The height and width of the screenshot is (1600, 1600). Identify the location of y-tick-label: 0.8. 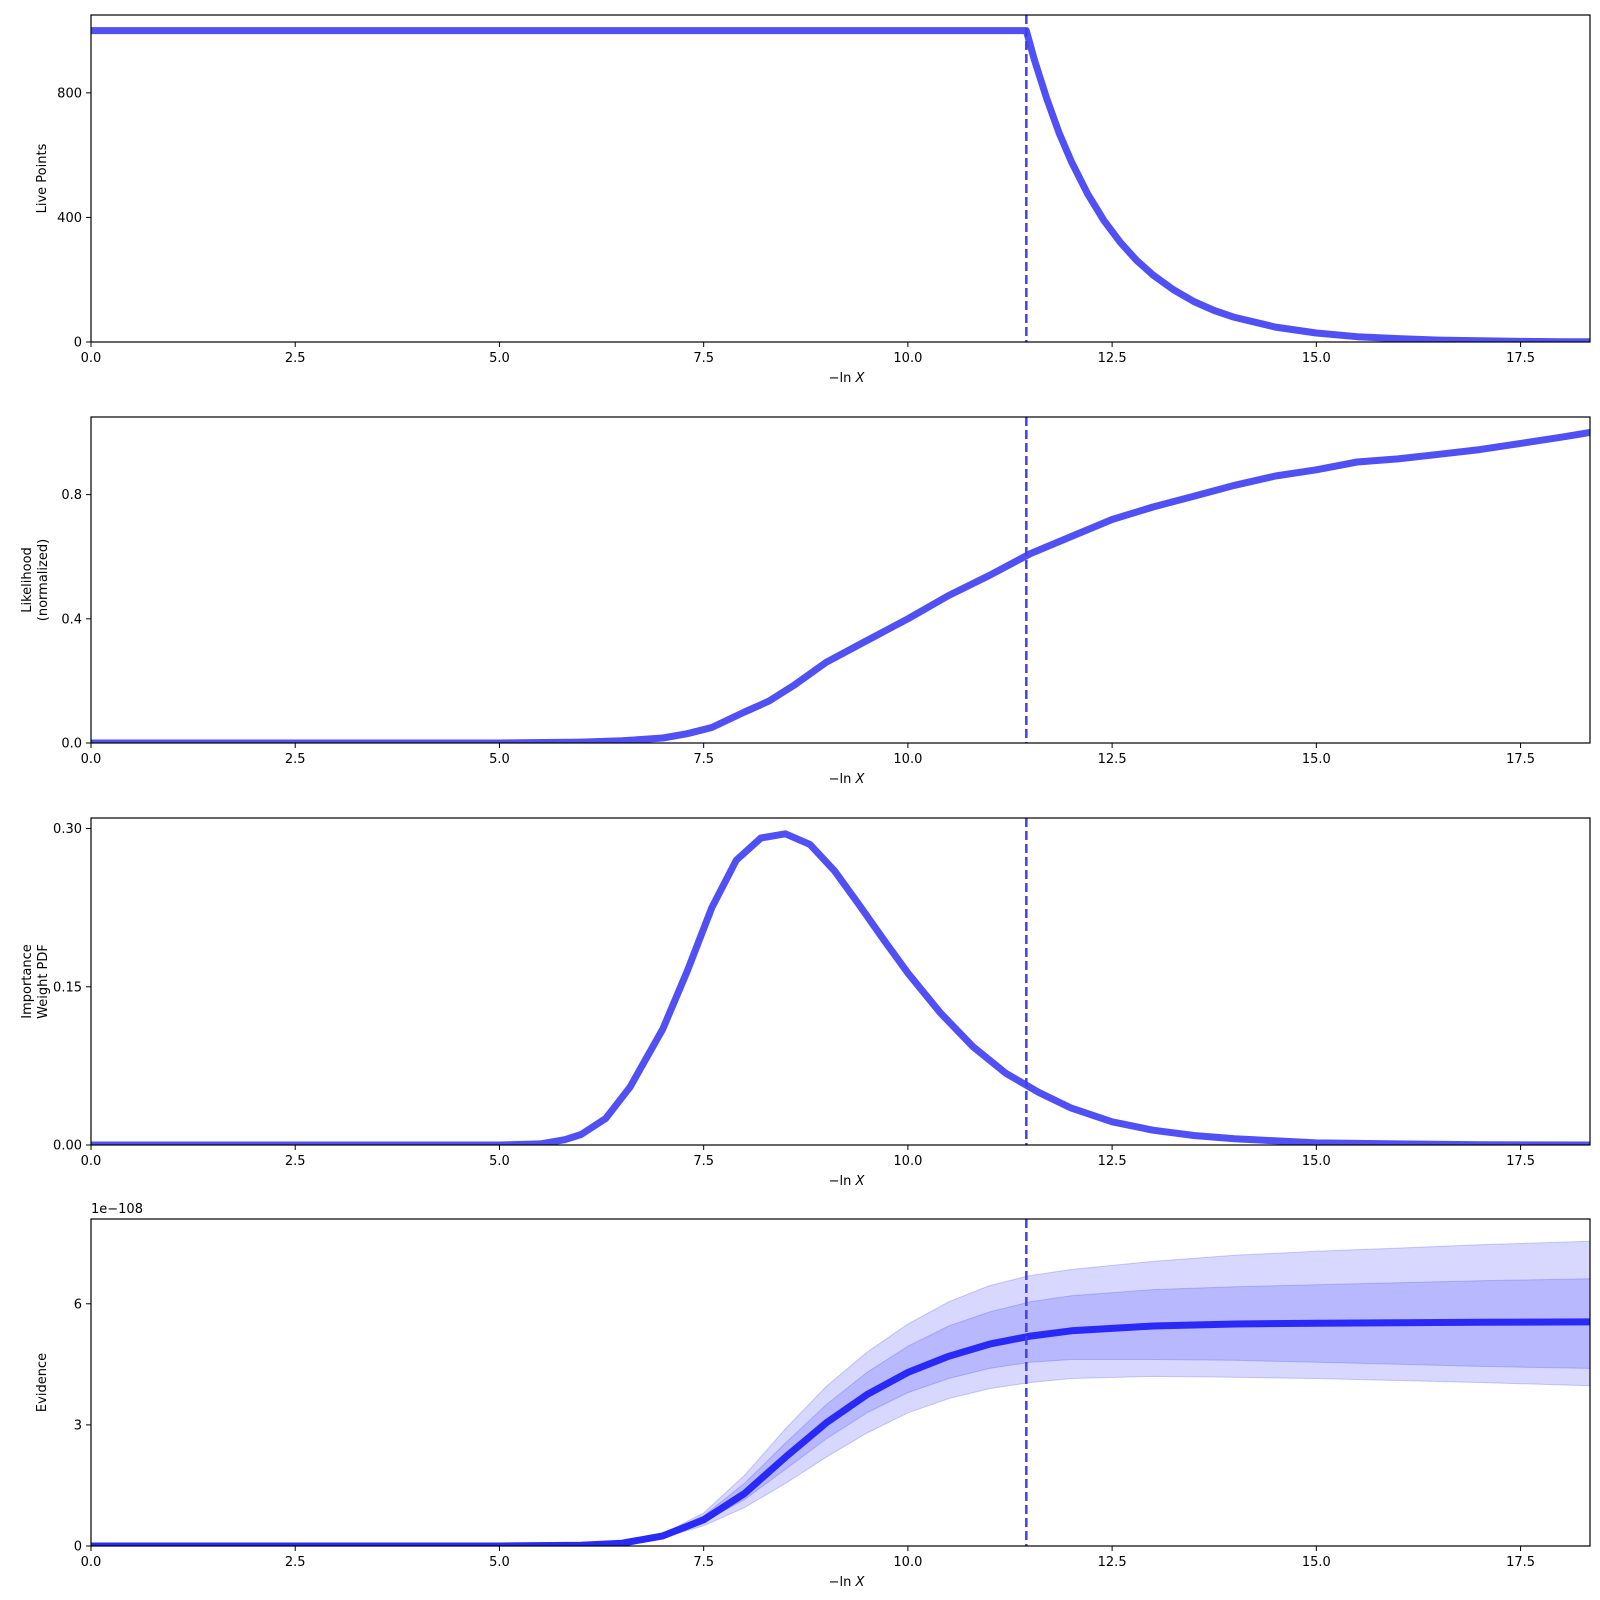
(71, 495).